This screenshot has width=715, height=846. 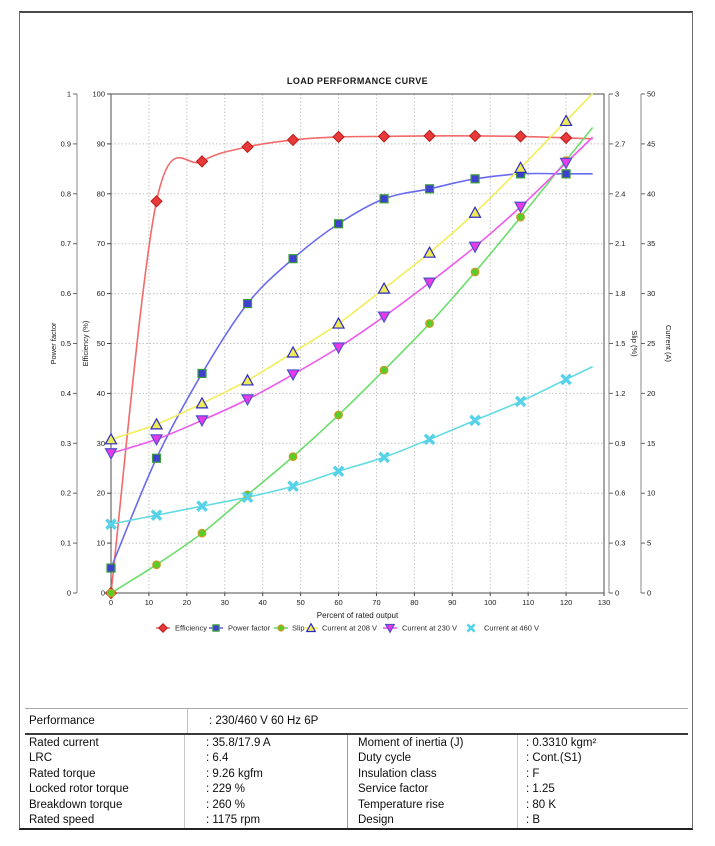 I want to click on svg-text: 0.2, so click(x=66, y=493).